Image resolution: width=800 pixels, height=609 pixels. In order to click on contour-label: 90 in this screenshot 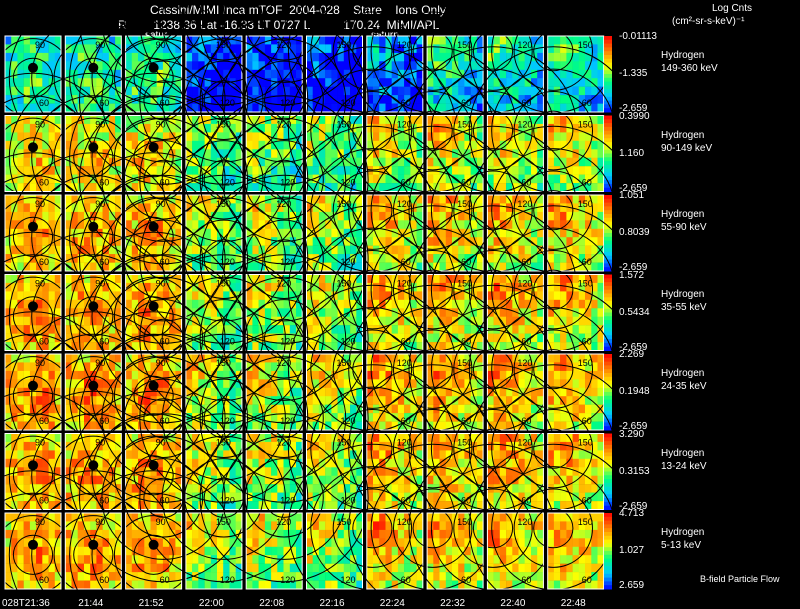, I will do `click(40, 363)`.